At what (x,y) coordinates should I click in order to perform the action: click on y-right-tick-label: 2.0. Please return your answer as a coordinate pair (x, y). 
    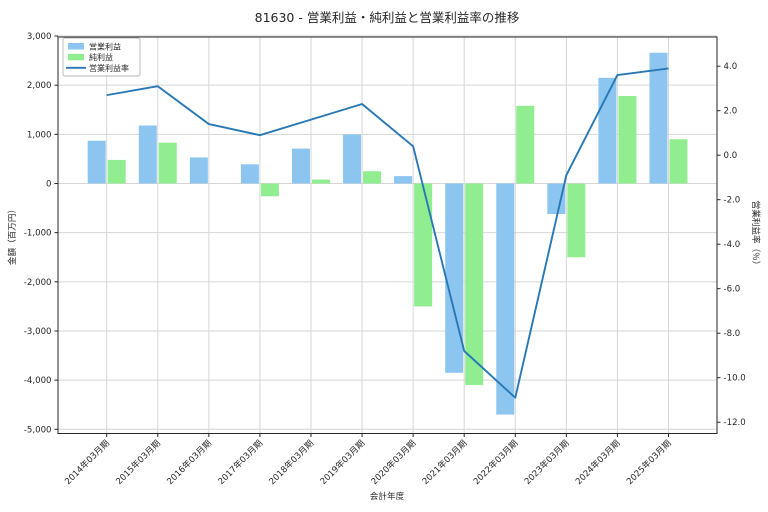
    Looking at the image, I should click on (731, 112).